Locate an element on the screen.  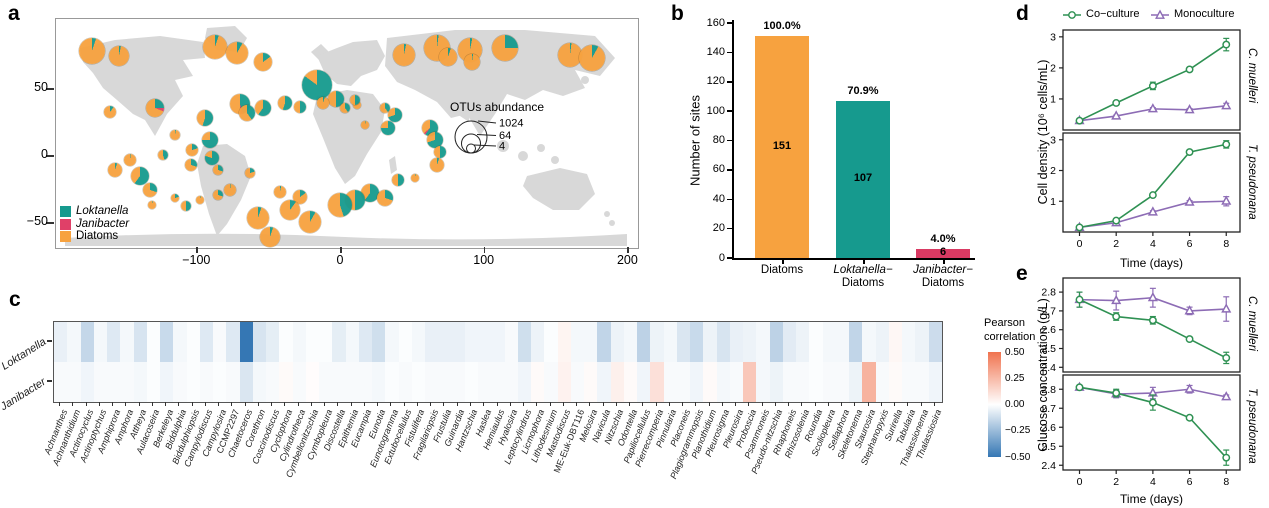
bar-y-axis is located at coordinates (733, 139).